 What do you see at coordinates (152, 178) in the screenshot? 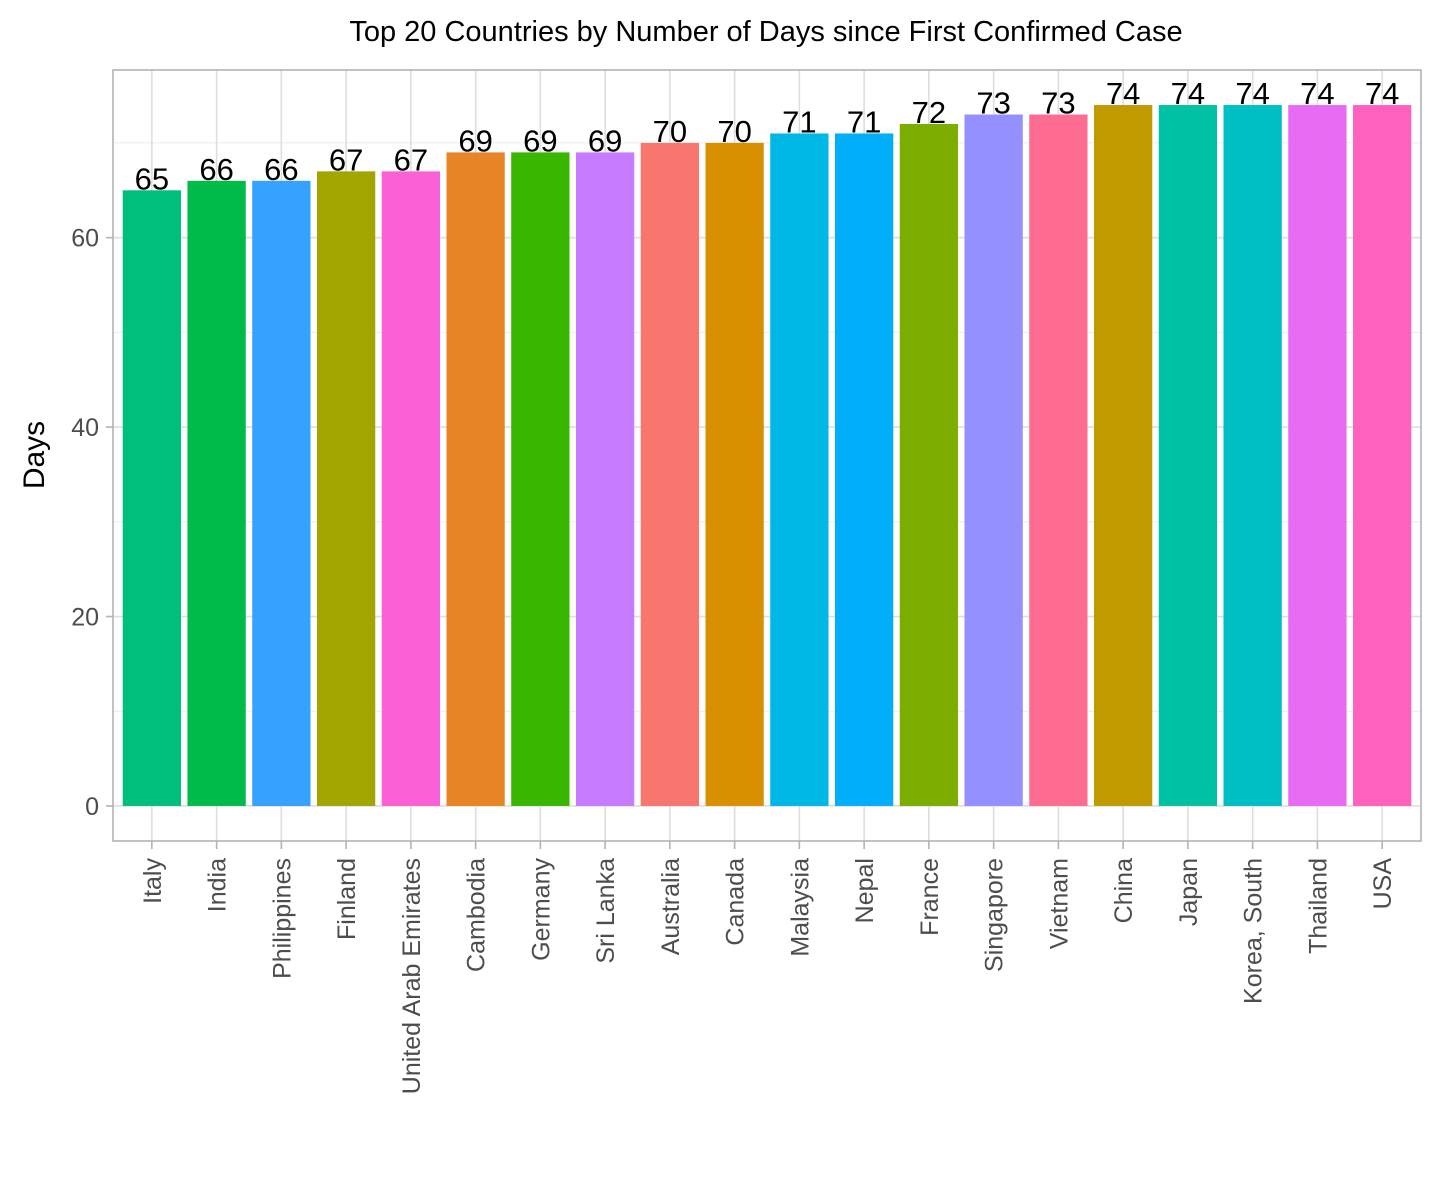
I see `data-label: 65` at bounding box center [152, 178].